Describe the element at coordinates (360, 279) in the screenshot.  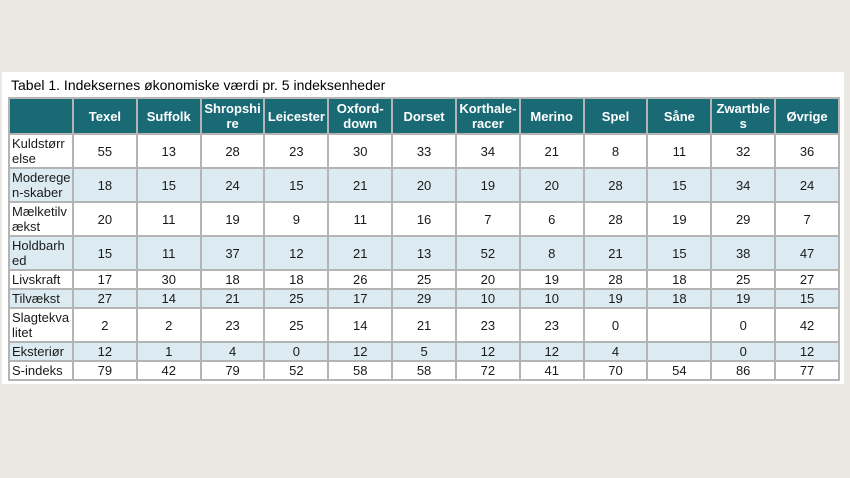
I see `value-cell: 26` at that location.